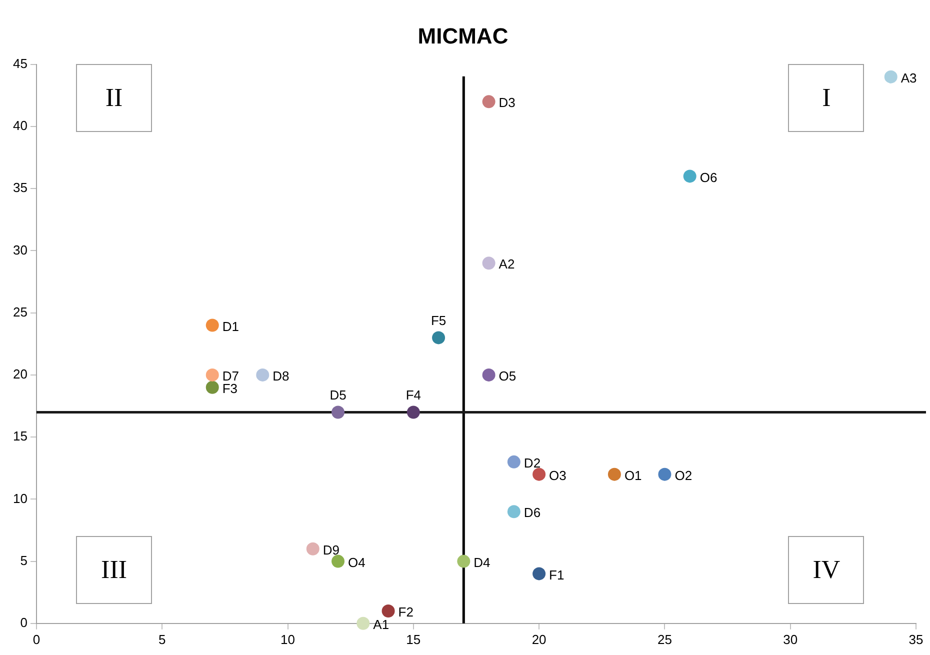 Image resolution: width=930 pixels, height=655 pixels. What do you see at coordinates (20, 436) in the screenshot?
I see `y-tick-label: 15` at bounding box center [20, 436].